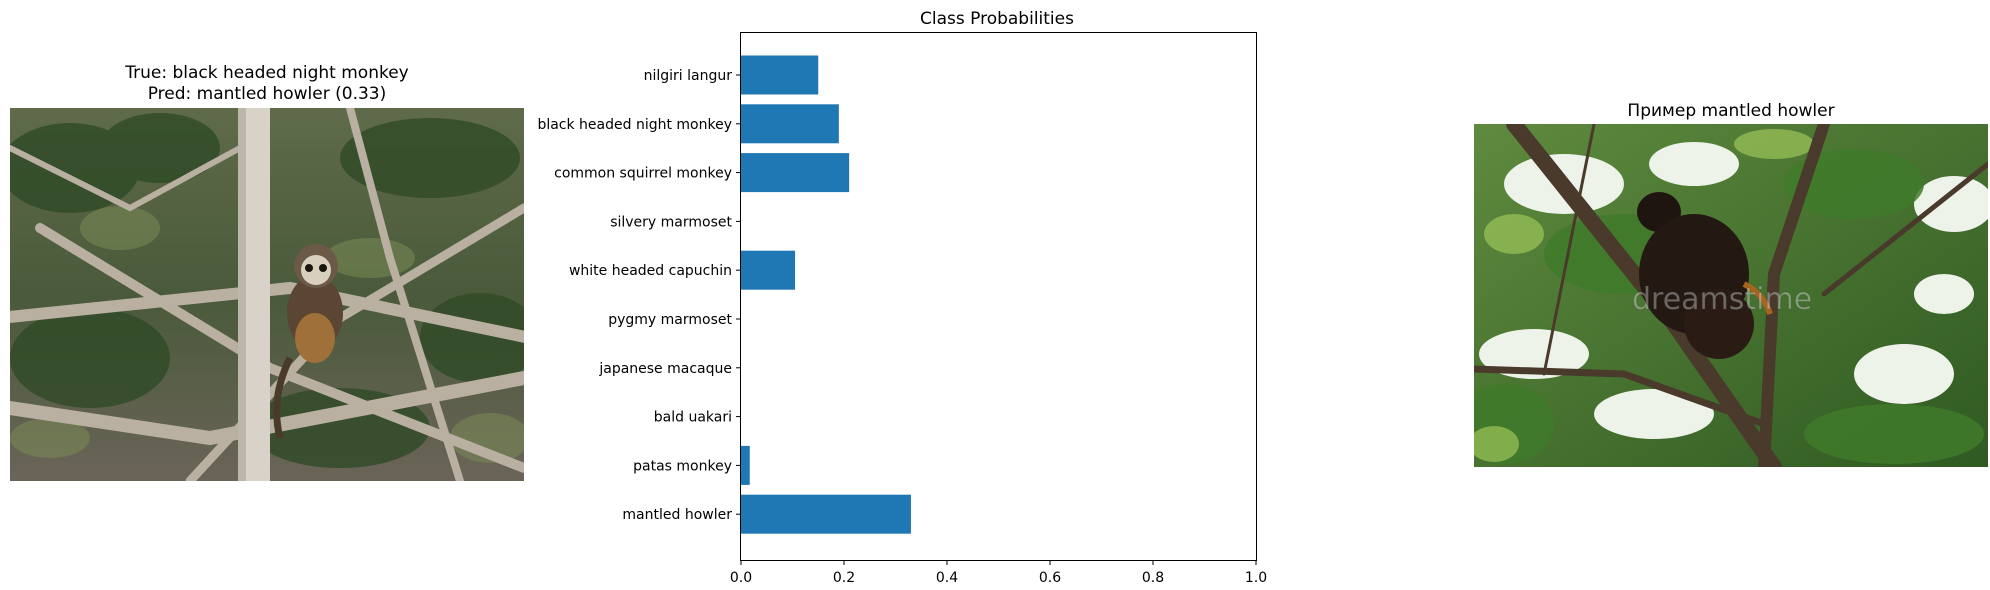 Image resolution: width=1990 pixels, height=590 pixels. I want to click on x-tick-label: 0.8, so click(1153, 578).